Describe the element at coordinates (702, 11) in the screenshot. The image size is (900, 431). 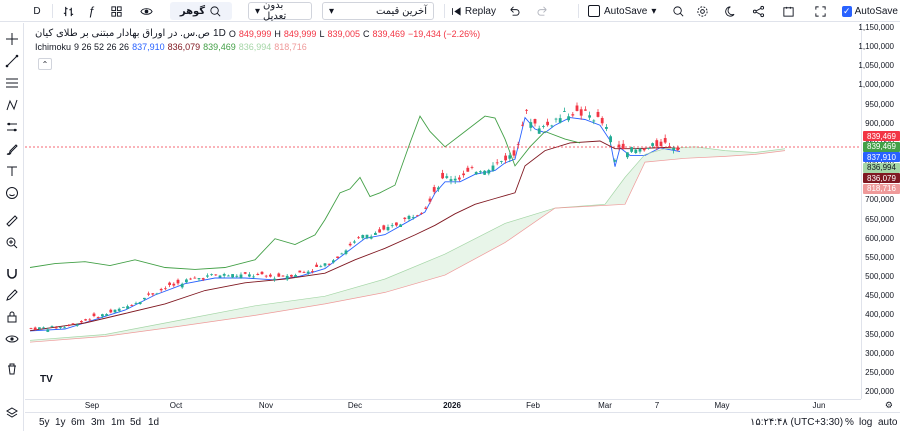
I see `settings-gear-icon` at that location.